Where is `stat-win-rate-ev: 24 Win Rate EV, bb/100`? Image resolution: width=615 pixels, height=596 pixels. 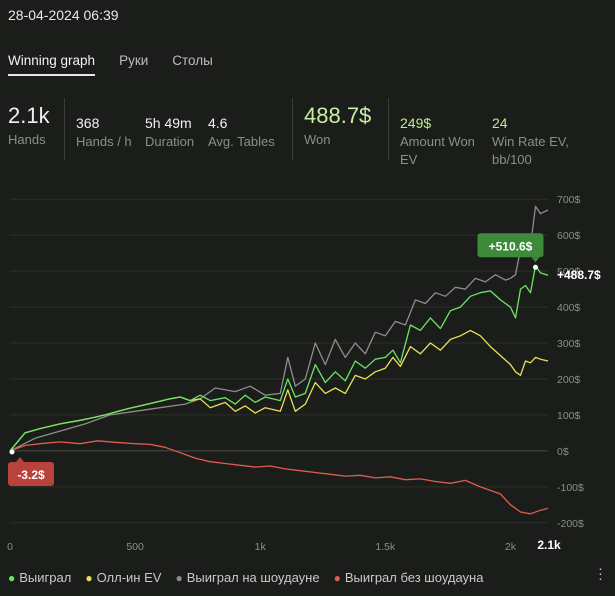
stat-win-rate-ev: 24 Win Rate EV, bb/100 is located at coordinates (530, 142).